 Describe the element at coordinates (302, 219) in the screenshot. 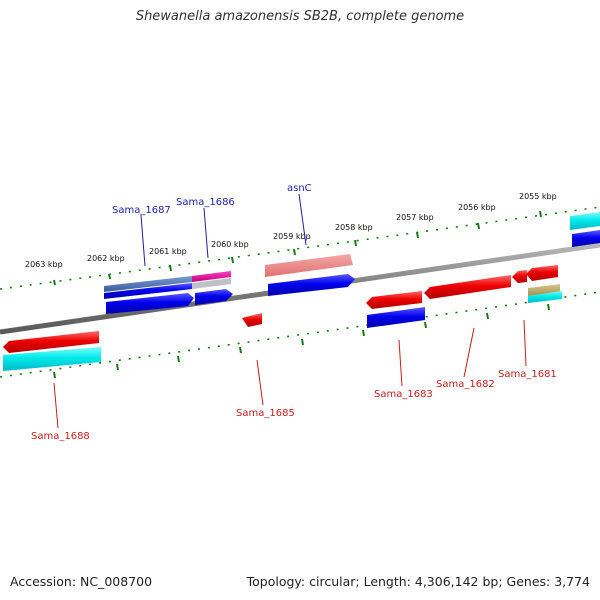

I see `leader-asnC` at that location.